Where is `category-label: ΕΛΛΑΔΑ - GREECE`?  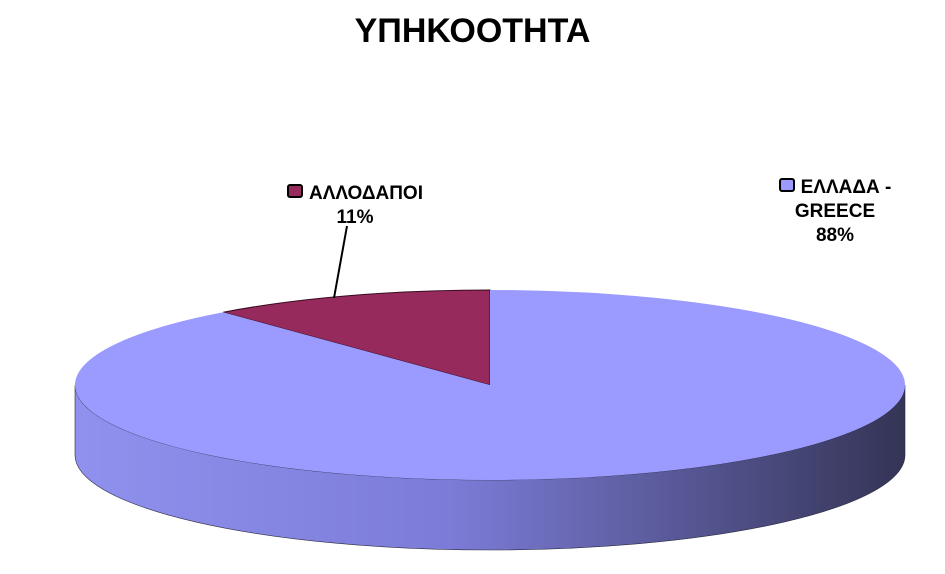
category-label: ΕΛΛΑΔΑ - GREECE is located at coordinates (843, 199).